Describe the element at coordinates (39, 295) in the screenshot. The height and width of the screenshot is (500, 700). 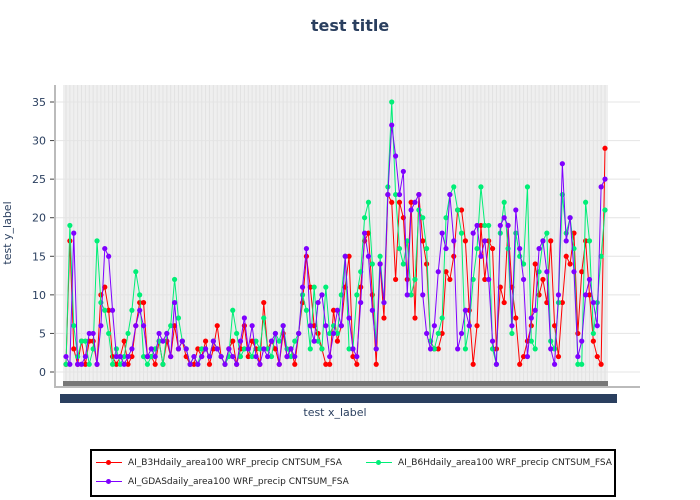
I see `y-tick-label: 10` at that location.